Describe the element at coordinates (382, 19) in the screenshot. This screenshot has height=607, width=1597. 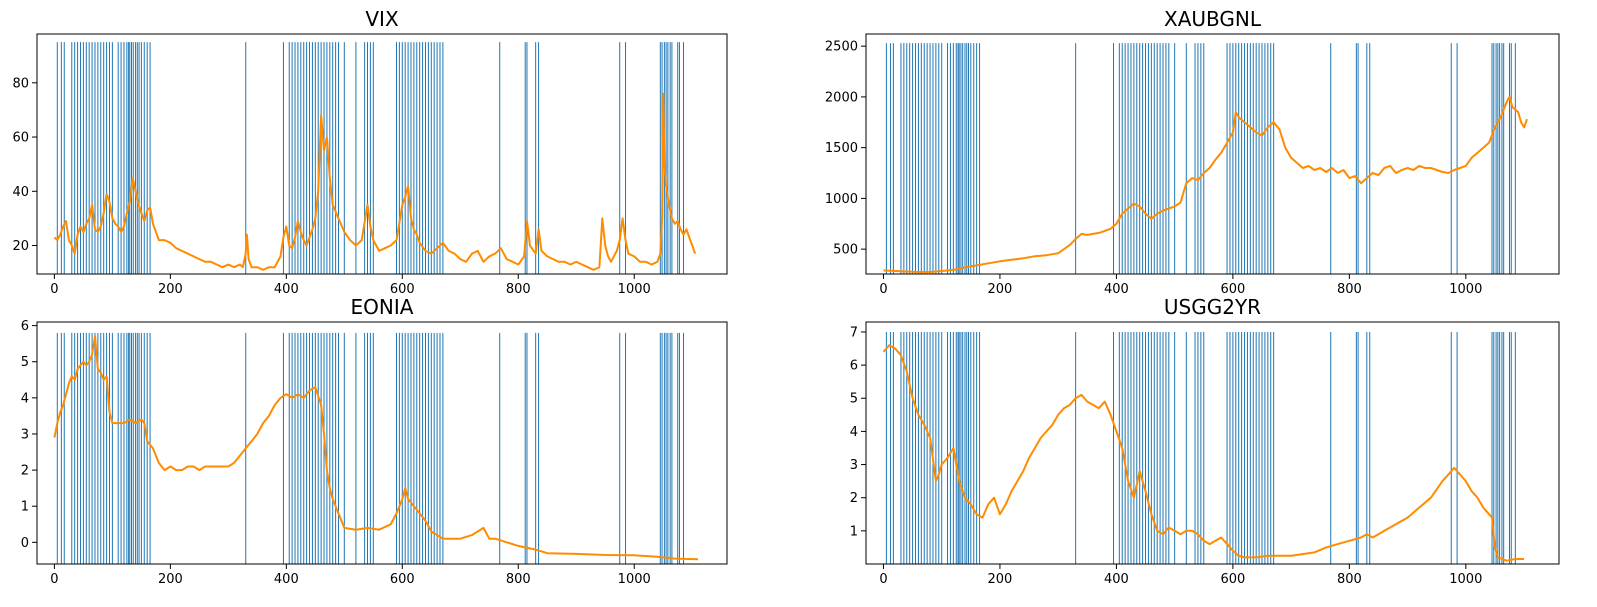
I see `chart-title: VIX` at that location.